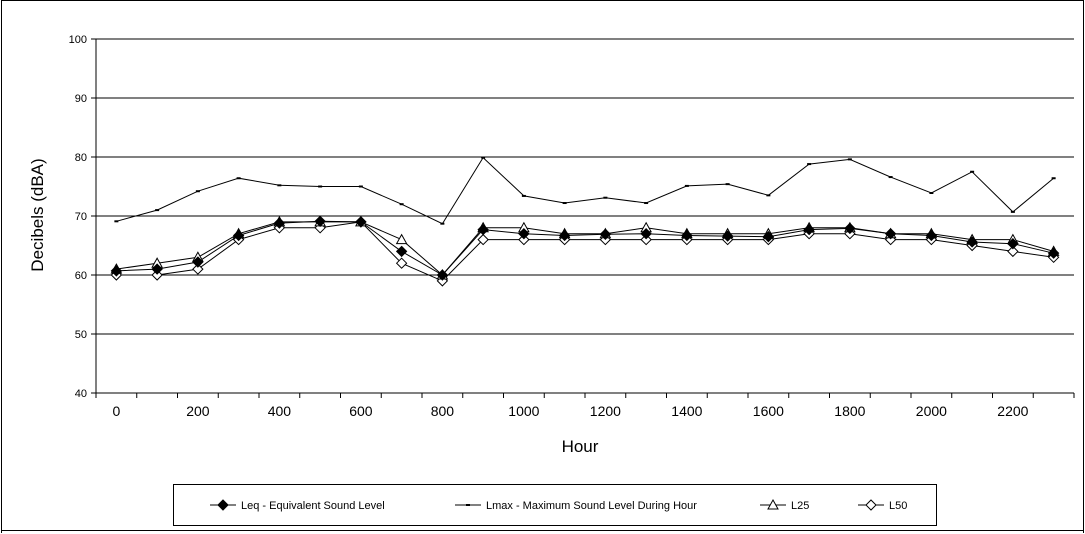 The width and height of the screenshot is (1085, 534). Describe the element at coordinates (313, 506) in the screenshot. I see `legend-label: Leq - Equivalent Sound Level` at that location.